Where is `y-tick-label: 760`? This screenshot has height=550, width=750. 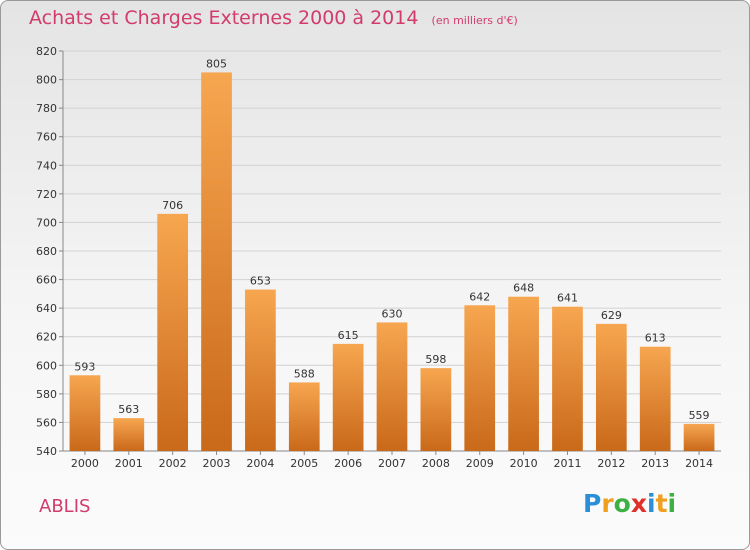 y-tick-label: 760 is located at coordinates (46, 137).